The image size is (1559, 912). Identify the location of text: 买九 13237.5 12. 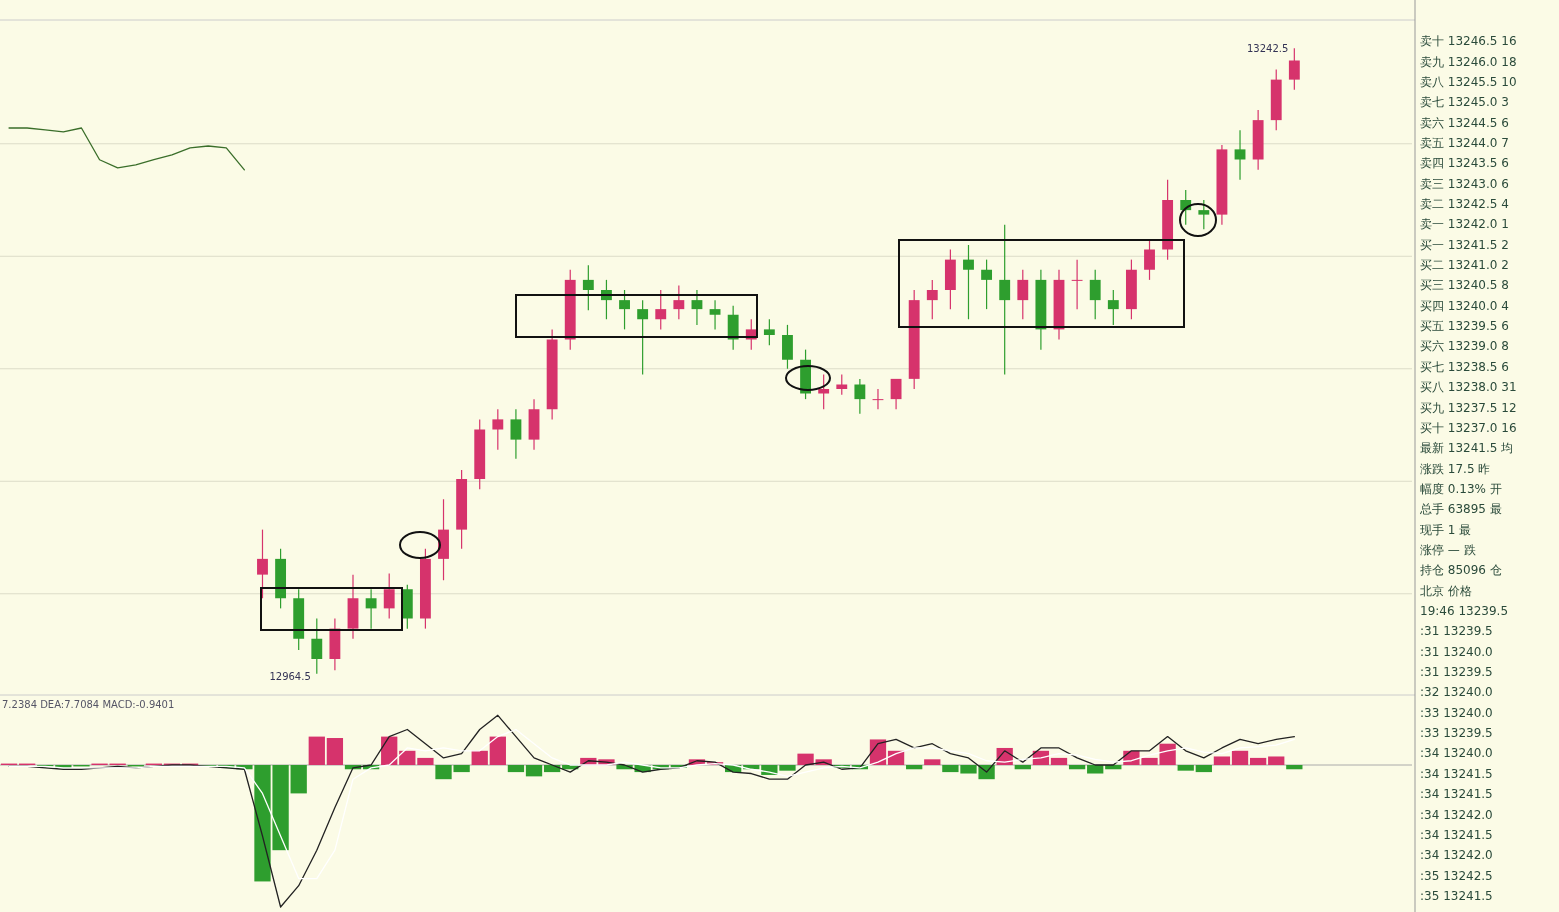
(1468, 407).